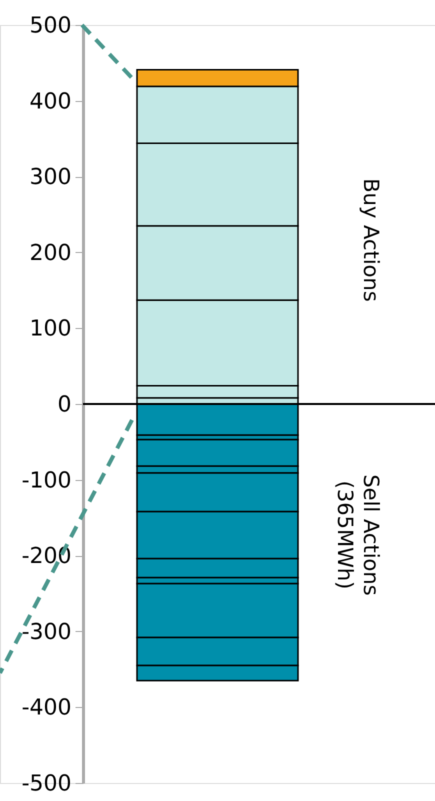 The height and width of the screenshot is (801, 435). What do you see at coordinates (51, 101) in the screenshot?
I see `y-tick-label: 400` at bounding box center [51, 101].